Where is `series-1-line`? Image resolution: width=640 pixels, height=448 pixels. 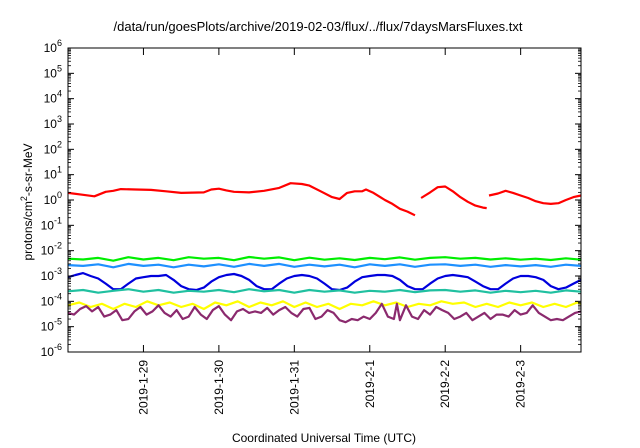
series-1-line is located at coordinates (324, 258).